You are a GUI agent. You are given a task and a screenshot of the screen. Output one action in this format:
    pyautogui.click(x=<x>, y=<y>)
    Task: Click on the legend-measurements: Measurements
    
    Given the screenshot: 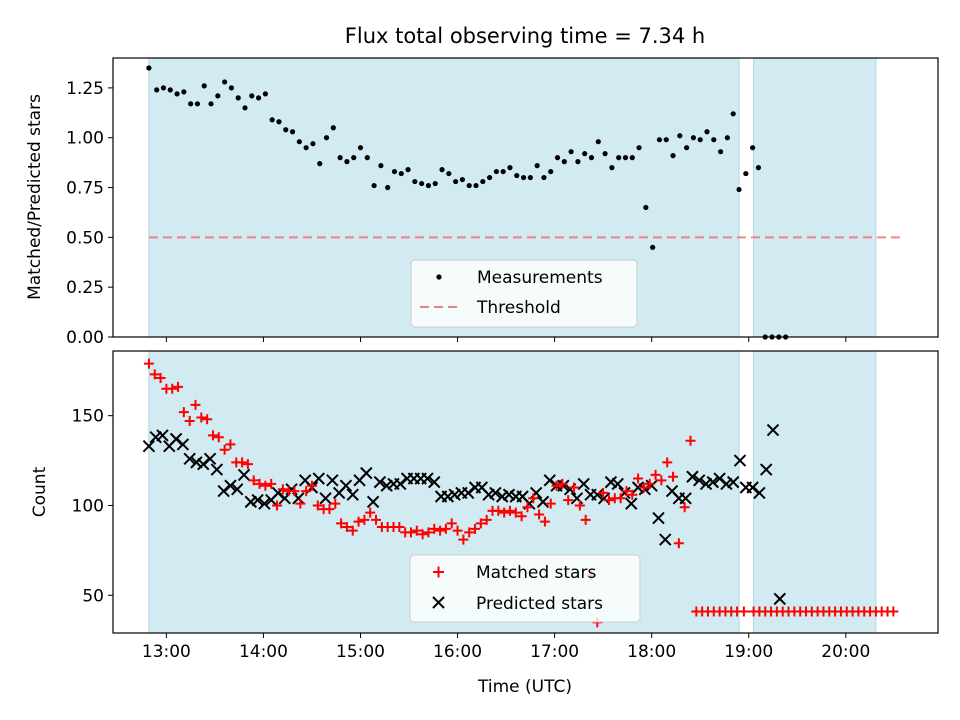 What is the action you would take?
    pyautogui.click(x=540, y=278)
    